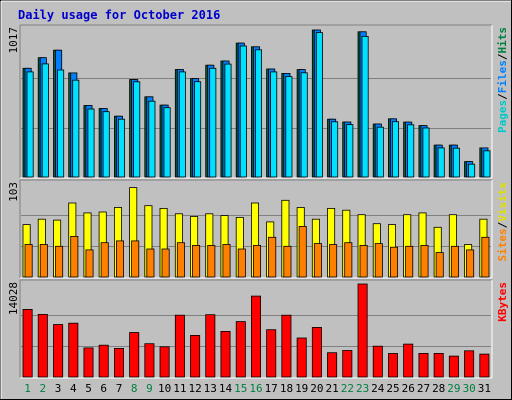 The width and height of the screenshot is (512, 400). I want to click on legend-item: KBytes, so click(502, 302).